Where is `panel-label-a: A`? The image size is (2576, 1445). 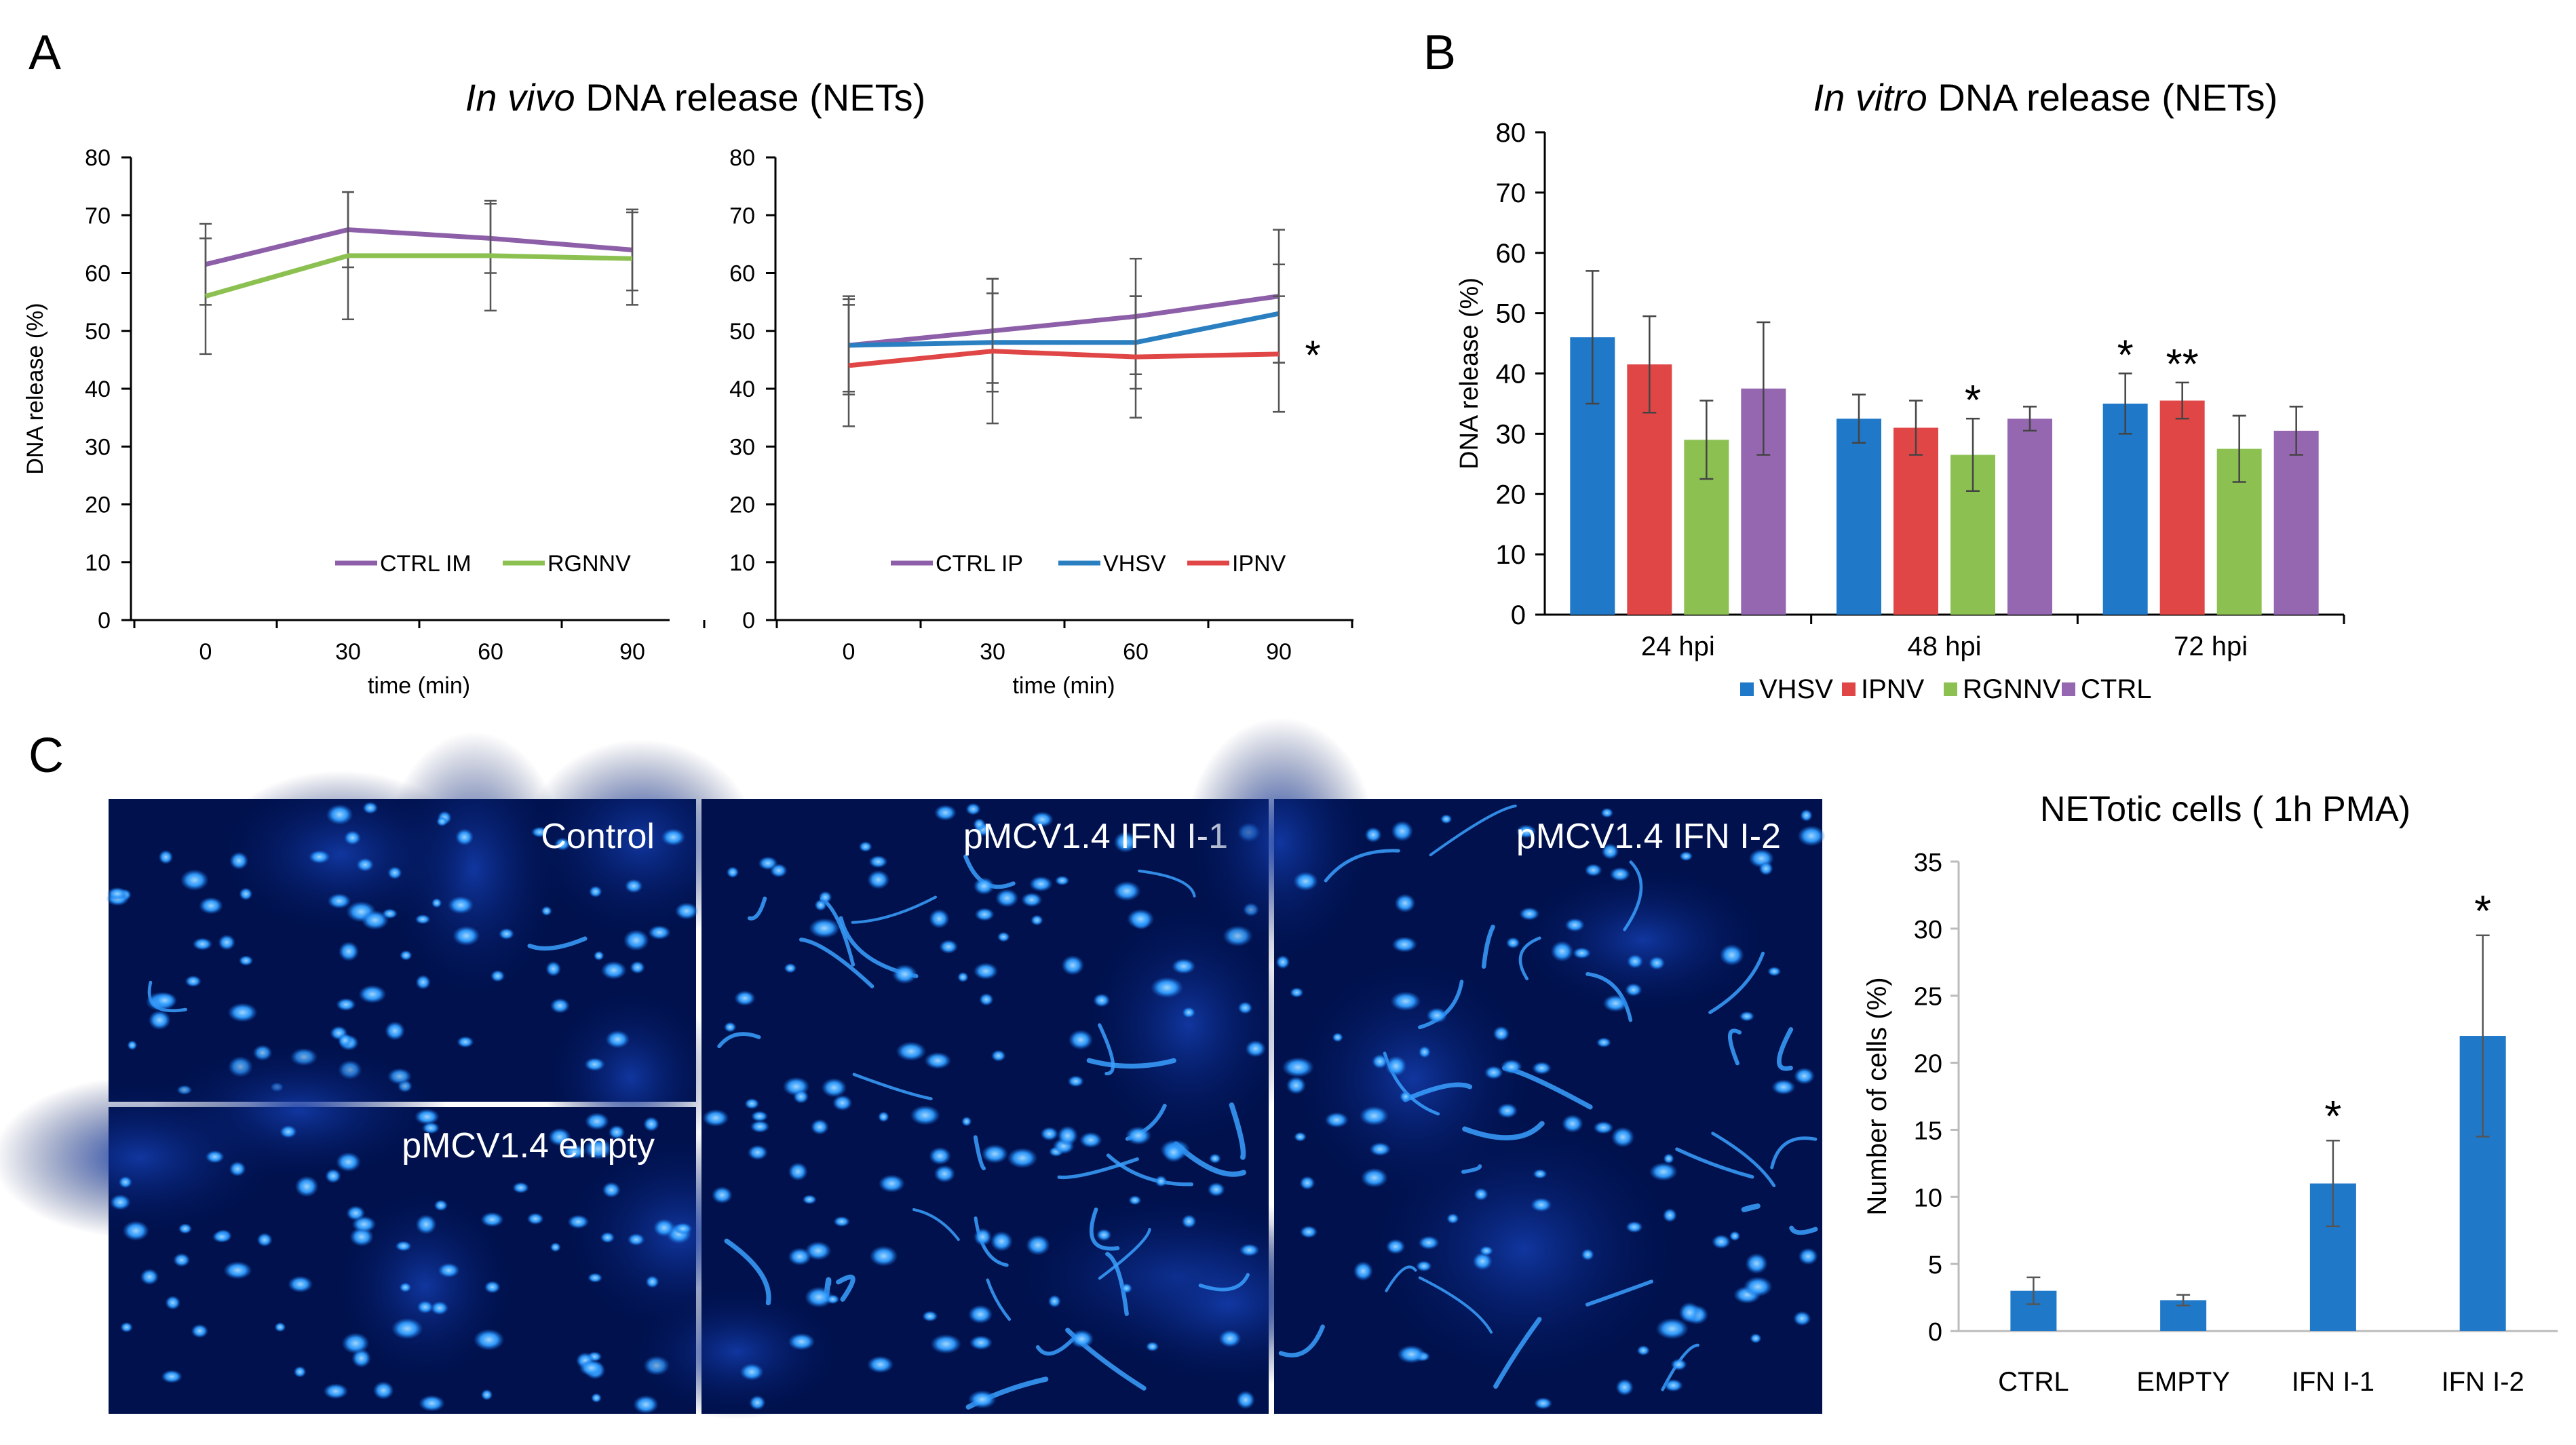 panel-label-a: A is located at coordinates (45, 53).